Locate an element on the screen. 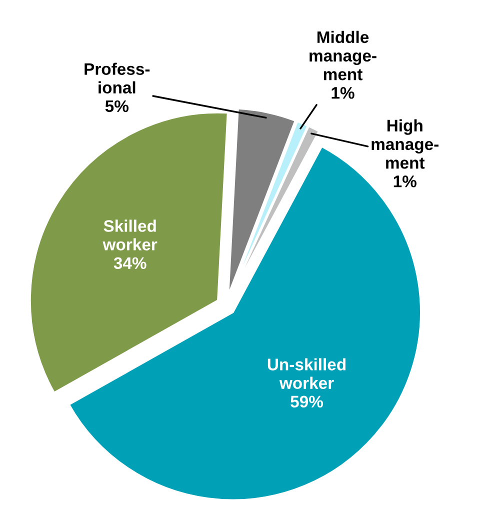 The height and width of the screenshot is (517, 481). slice-label: Un-skilled worker is located at coordinates (307, 373).